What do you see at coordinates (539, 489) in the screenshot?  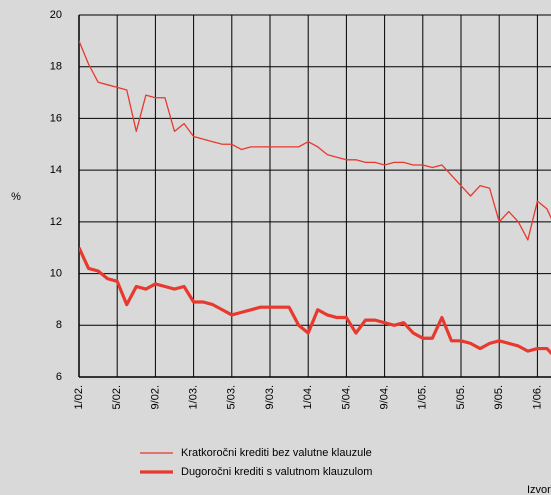 I see `source: Izvor` at bounding box center [539, 489].